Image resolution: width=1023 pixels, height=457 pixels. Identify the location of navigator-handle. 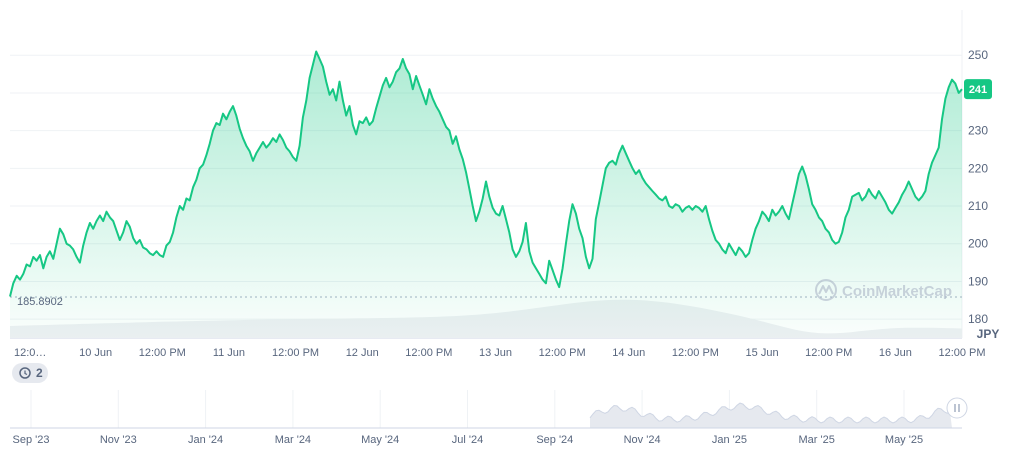
(957, 408).